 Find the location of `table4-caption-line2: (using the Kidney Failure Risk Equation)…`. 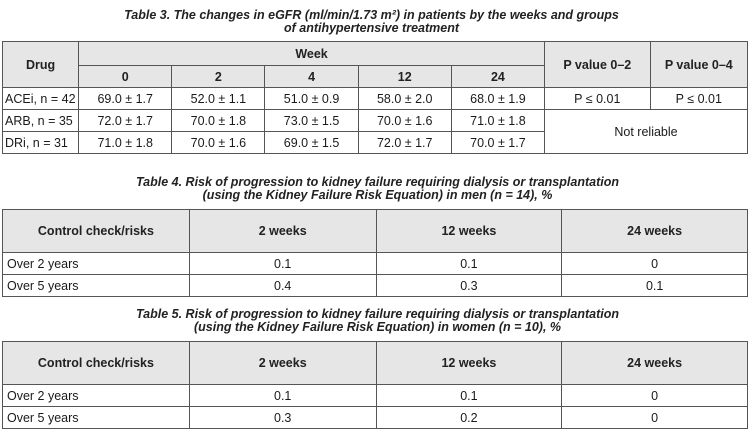

table4-caption-line2: (using the Kidney Failure Risk Equation)… is located at coordinates (377, 195).